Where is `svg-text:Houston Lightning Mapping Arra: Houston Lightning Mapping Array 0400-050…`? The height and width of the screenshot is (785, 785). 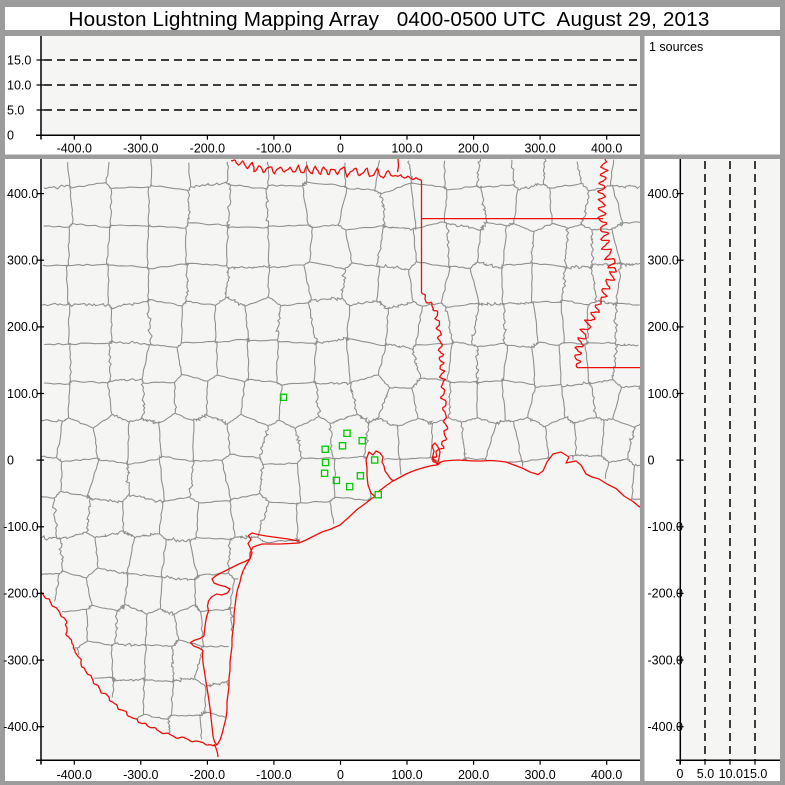 svg-text:Houston Lightning Mapping Arra: Houston Lightning Mapping Array 0400-050… is located at coordinates (389, 19).